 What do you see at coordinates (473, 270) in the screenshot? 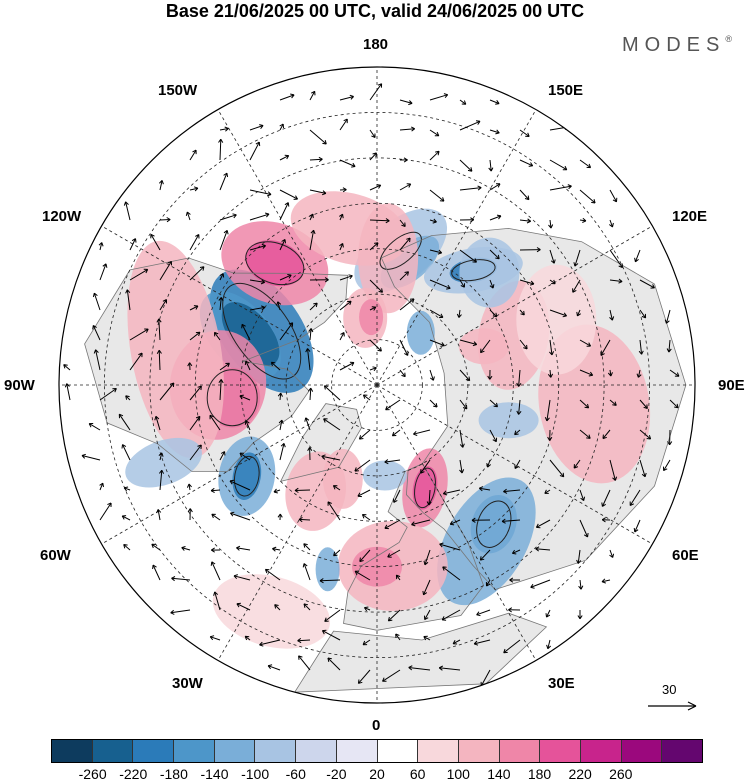
I see `contour-line` at bounding box center [473, 270].